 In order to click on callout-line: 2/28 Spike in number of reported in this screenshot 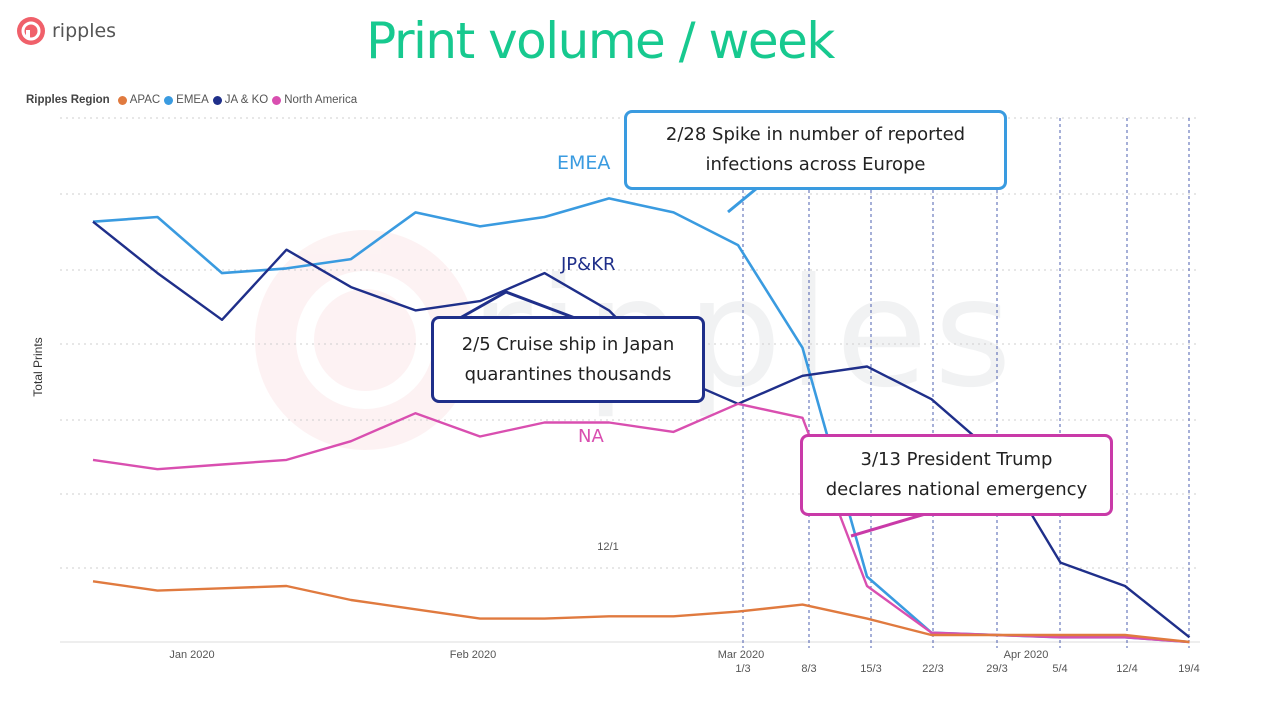, I will do `click(815, 134)`.